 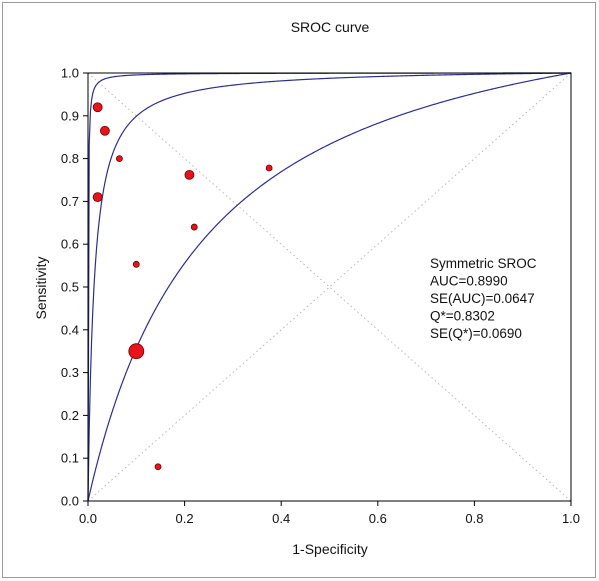 What do you see at coordinates (70, 158) in the screenshot?
I see `y-tick-label: 0.8` at bounding box center [70, 158].